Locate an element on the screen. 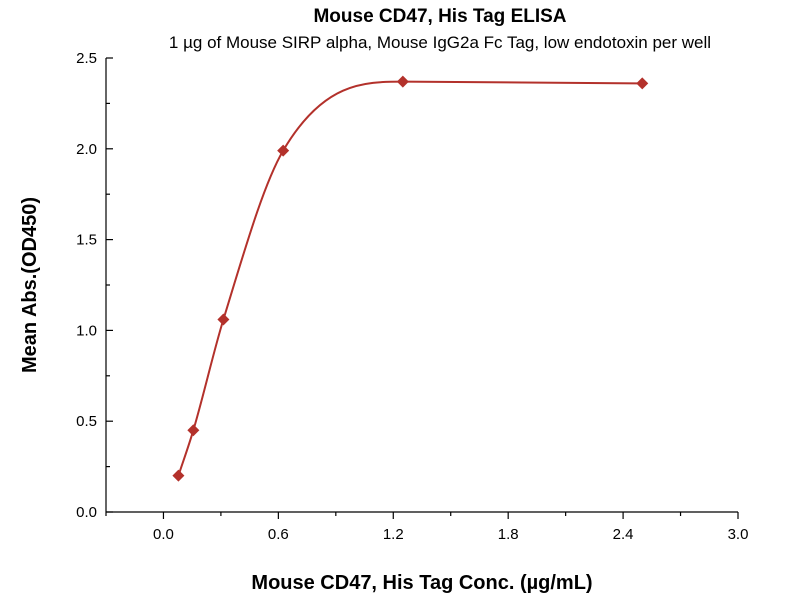  x-tick-label: 2.4 is located at coordinates (623, 534).